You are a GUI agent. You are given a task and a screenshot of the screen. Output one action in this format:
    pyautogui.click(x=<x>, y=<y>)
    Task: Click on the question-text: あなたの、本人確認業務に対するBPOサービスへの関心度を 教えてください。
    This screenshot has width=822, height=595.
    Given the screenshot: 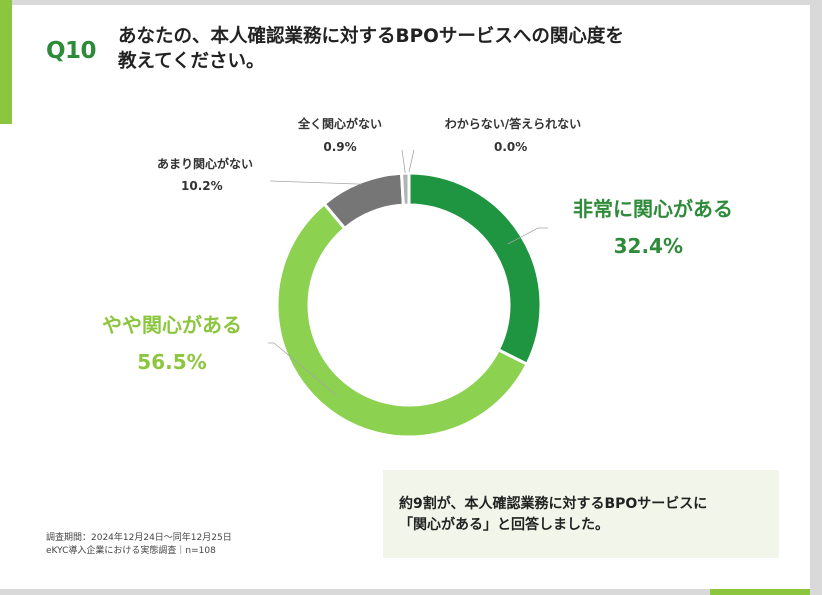 What is the action you would take?
    pyautogui.click(x=398, y=49)
    